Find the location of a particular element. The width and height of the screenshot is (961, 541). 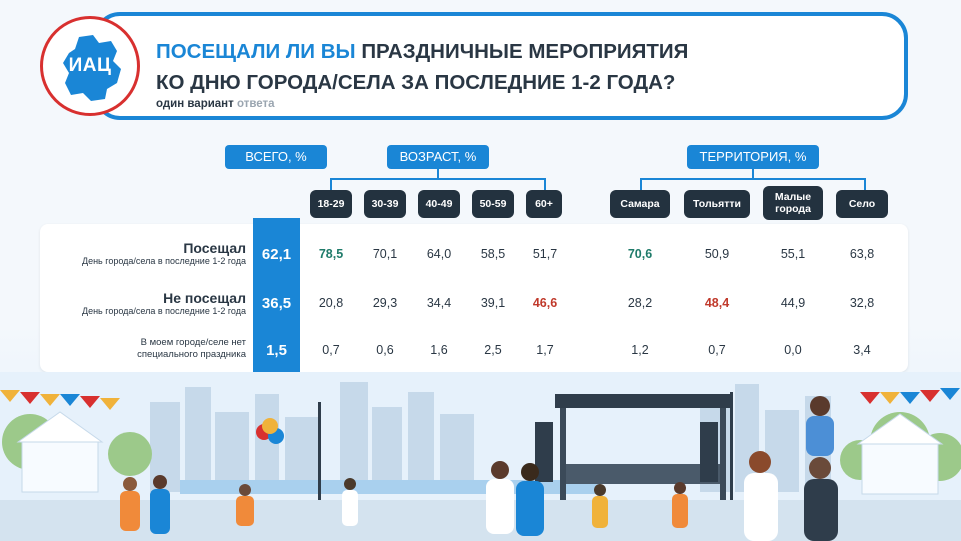

cell-territory: 32,8 is located at coordinates (862, 303).